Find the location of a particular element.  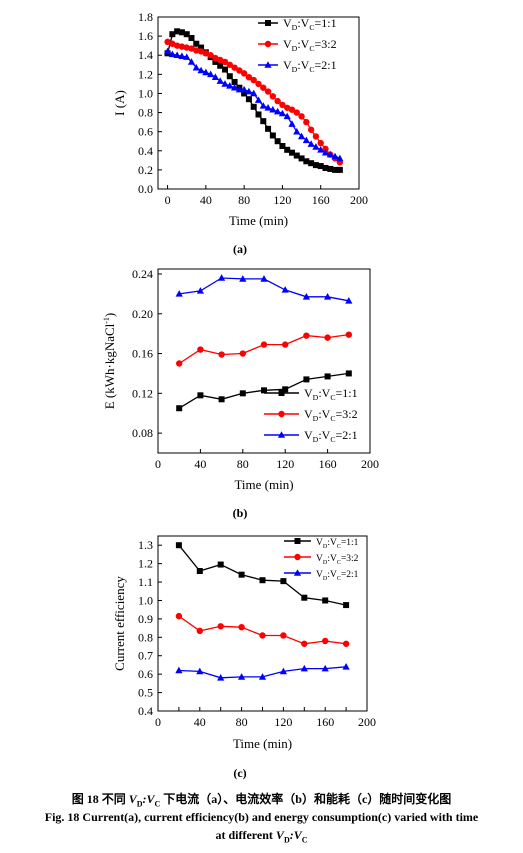

legend-label-ratio: =2:1 is located at coordinates (347, 435).